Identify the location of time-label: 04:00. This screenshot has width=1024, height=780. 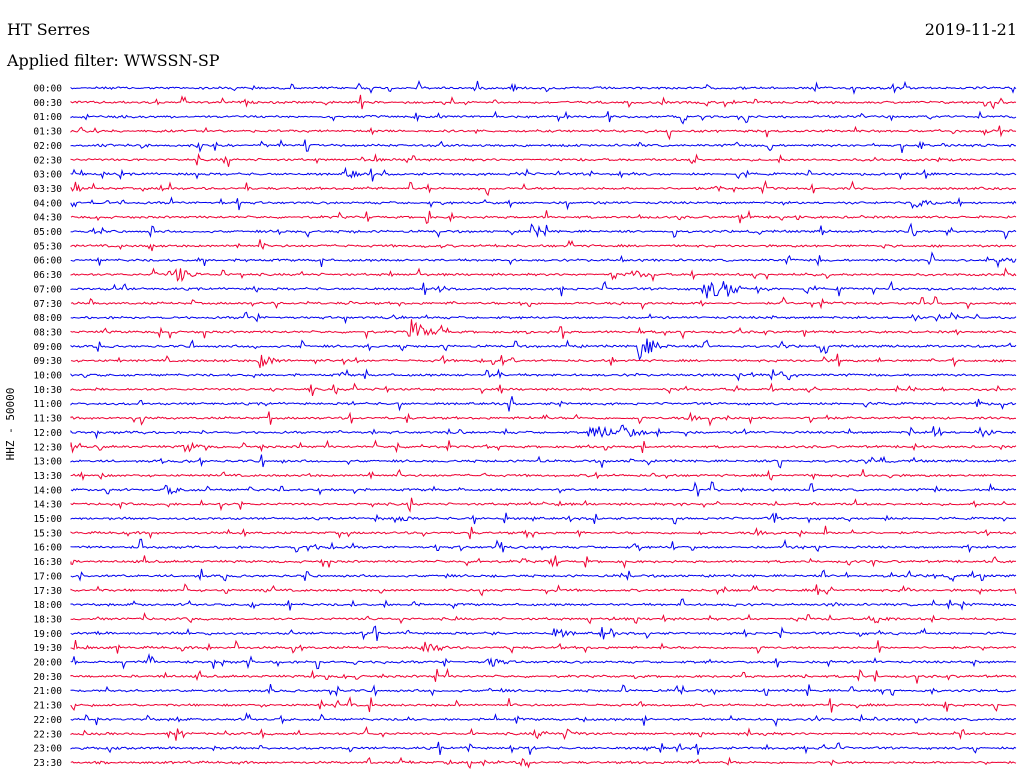
(47, 203).